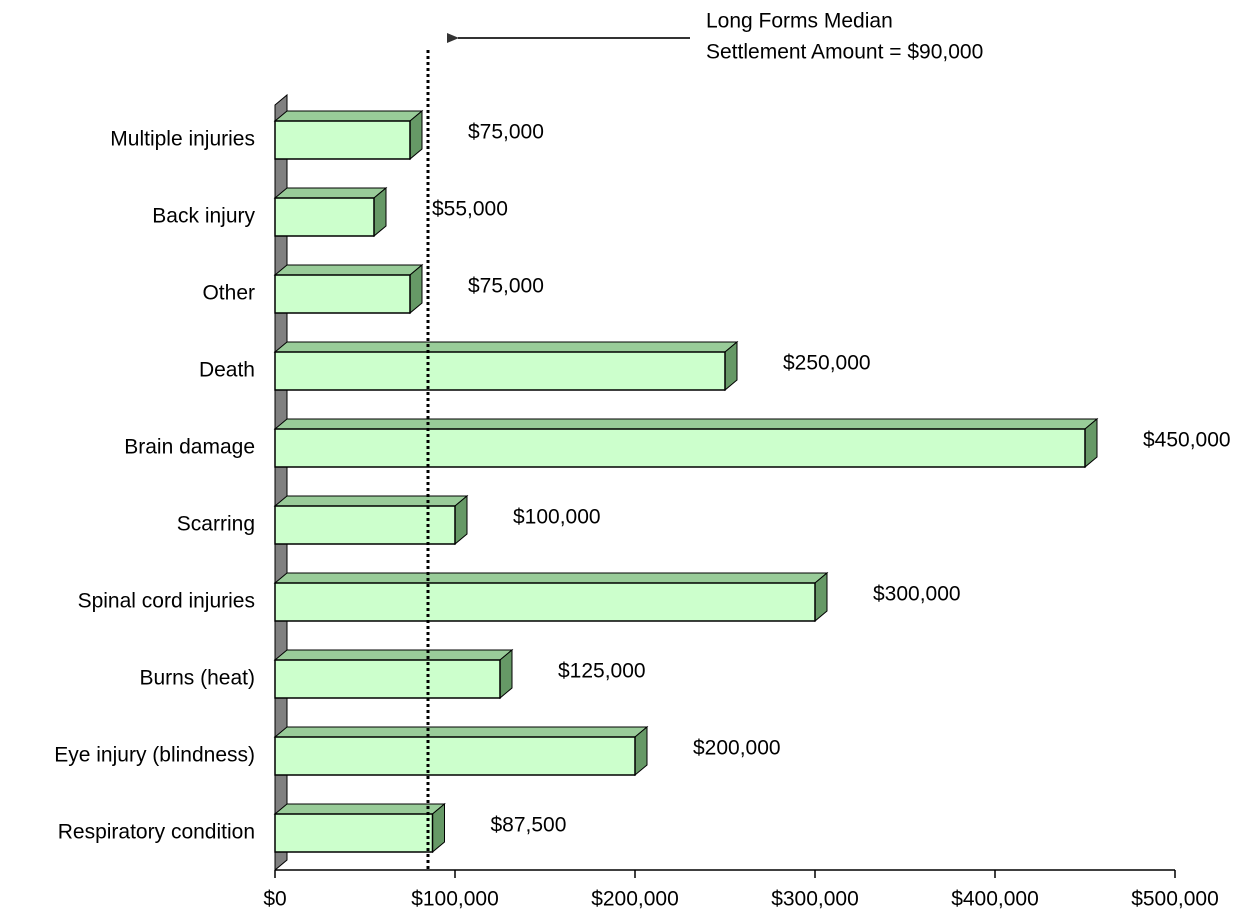 Image resolution: width=1248 pixels, height=920 pixels. What do you see at coordinates (737, 748) in the screenshot?
I see `value-label: $200,000` at bounding box center [737, 748].